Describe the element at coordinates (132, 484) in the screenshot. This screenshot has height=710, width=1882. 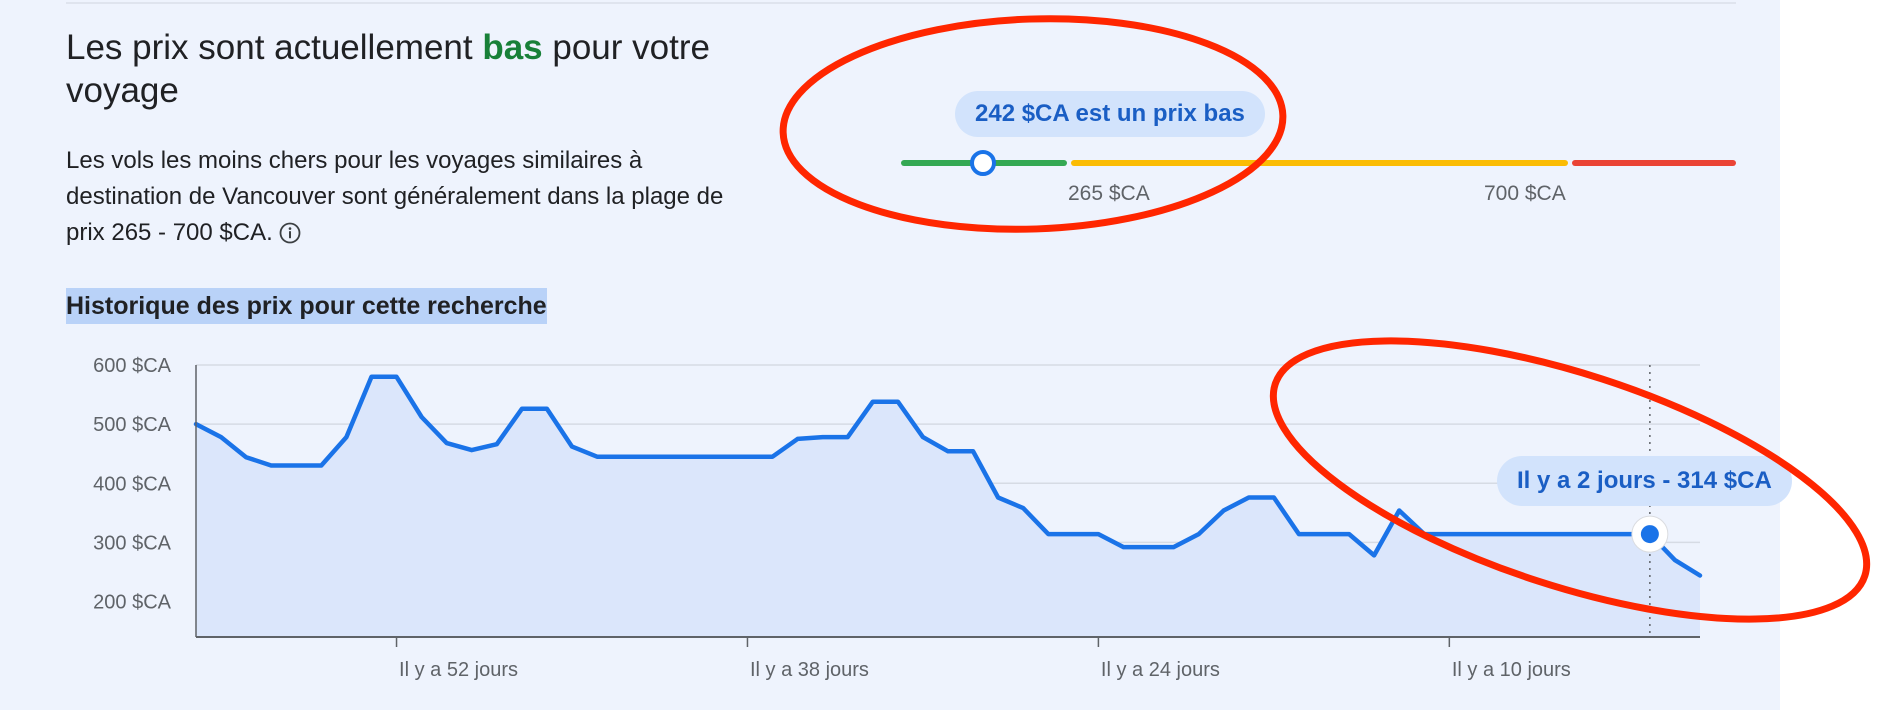
I see `y-tick-label: 400 $CA` at that location.